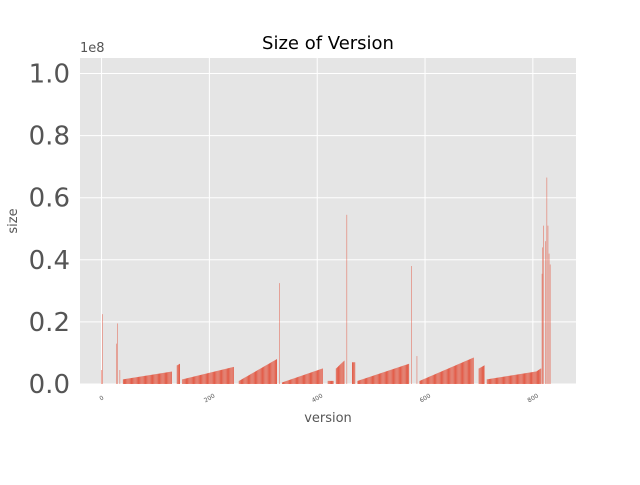  What do you see at coordinates (328, 418) in the screenshot?
I see `x-axis-label: version` at bounding box center [328, 418].